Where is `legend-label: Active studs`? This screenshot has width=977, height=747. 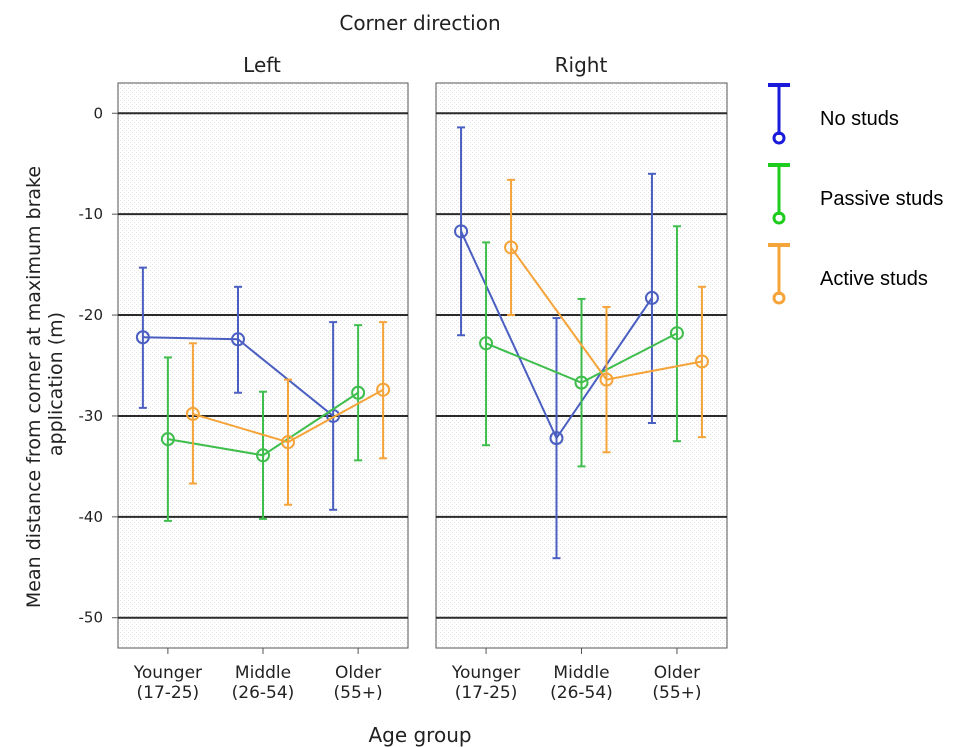
legend-label: Active studs is located at coordinates (874, 279).